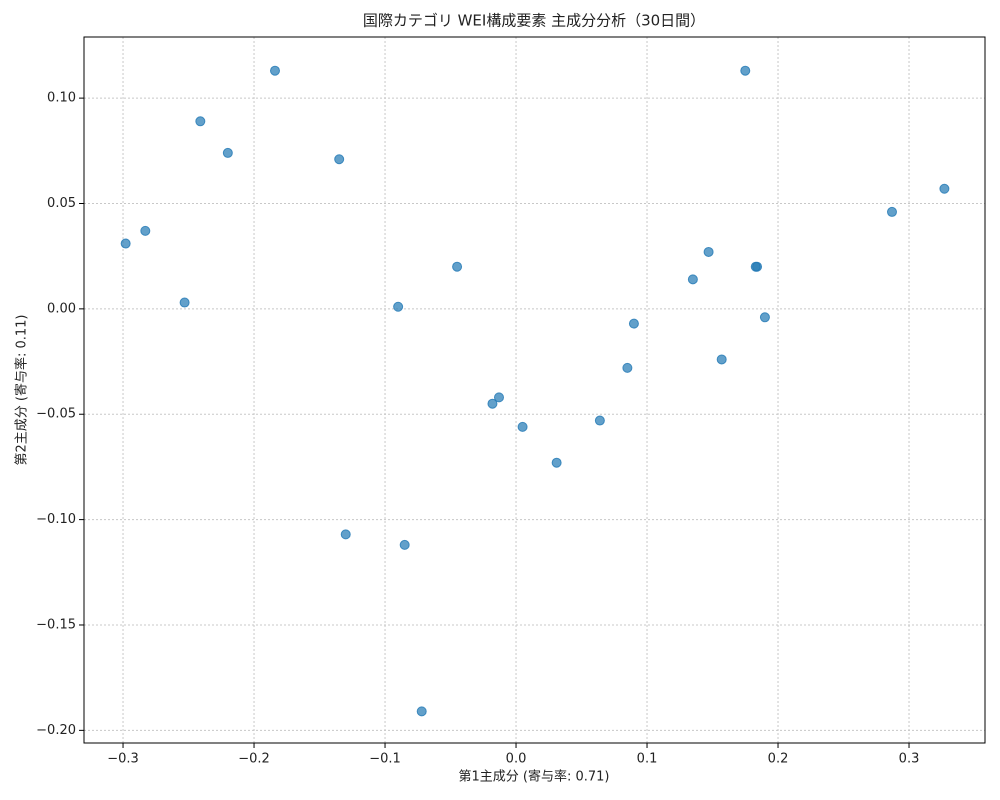  Describe the element at coordinates (56, 730) in the screenshot. I see `y-tick-label: −0.20` at that location.